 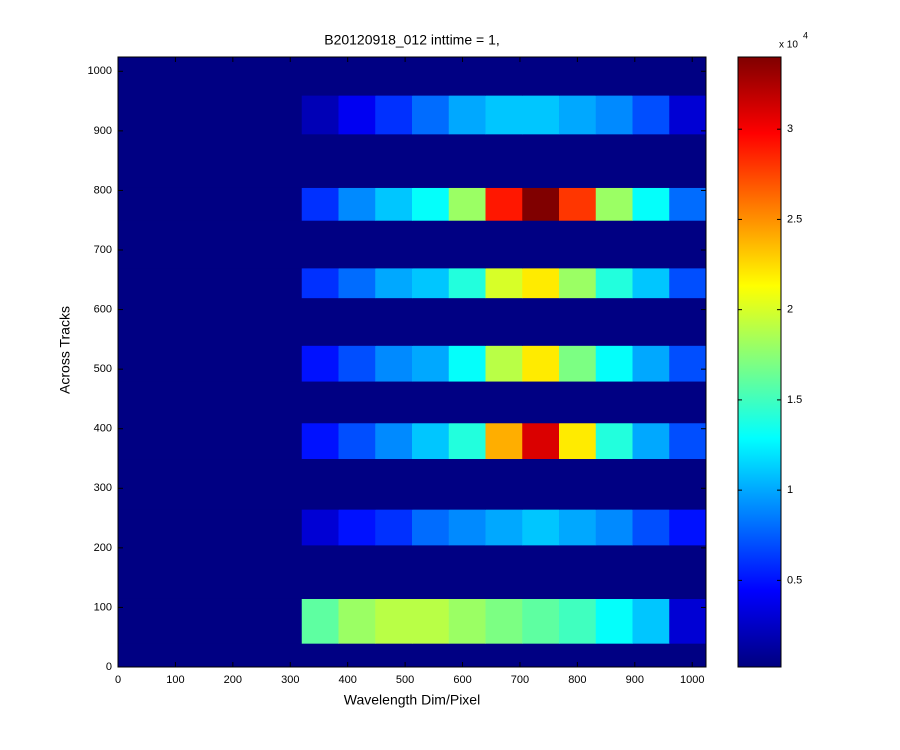 What do you see at coordinates (103, 309) in the screenshot?
I see `y-tick-label: 600` at bounding box center [103, 309].